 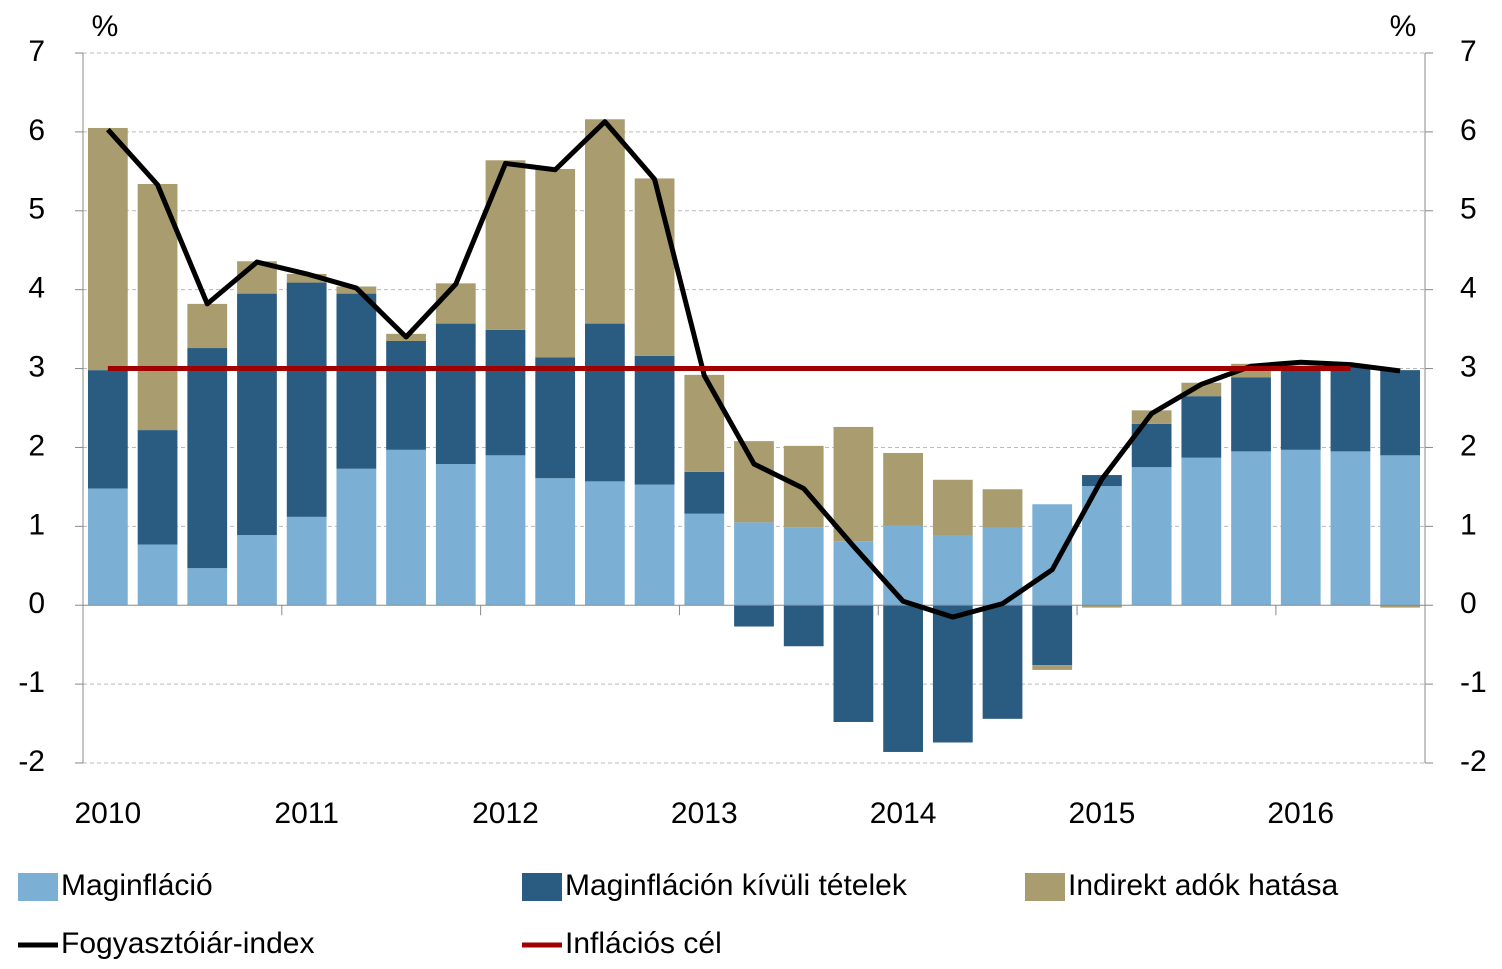 What do you see at coordinates (31, 682) in the screenshot?
I see `y-tick-label: -1` at bounding box center [31, 682].